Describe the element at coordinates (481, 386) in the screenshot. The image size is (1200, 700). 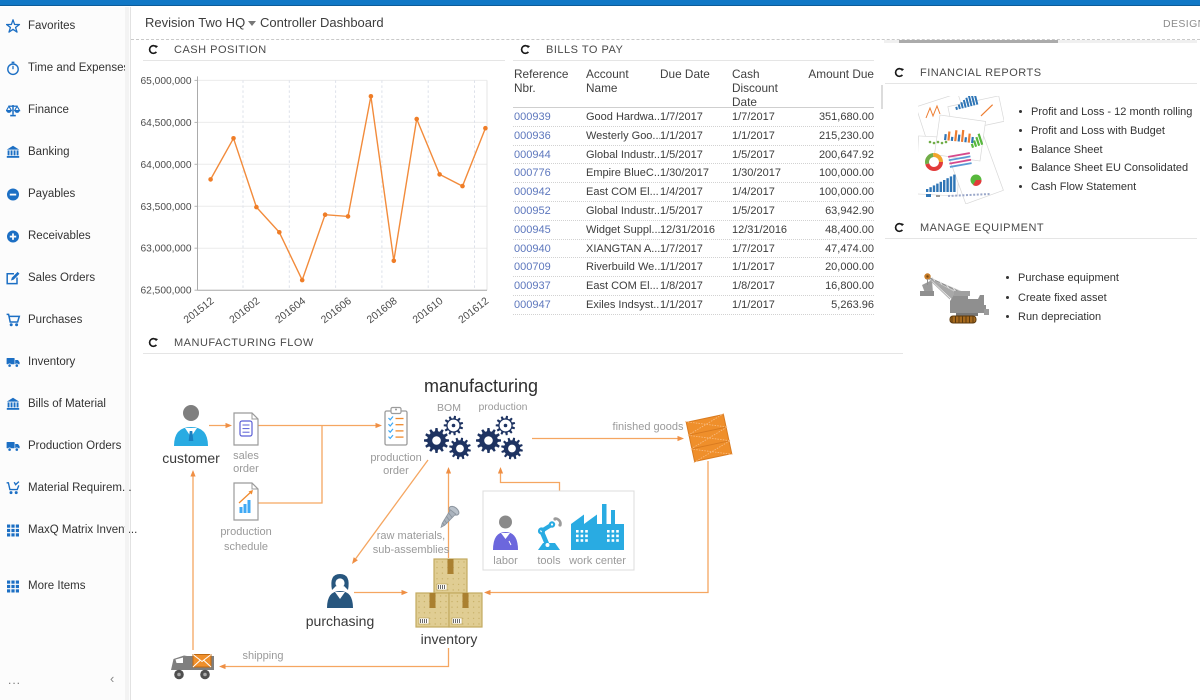
I see `svg-text: manufacturing` at that location.